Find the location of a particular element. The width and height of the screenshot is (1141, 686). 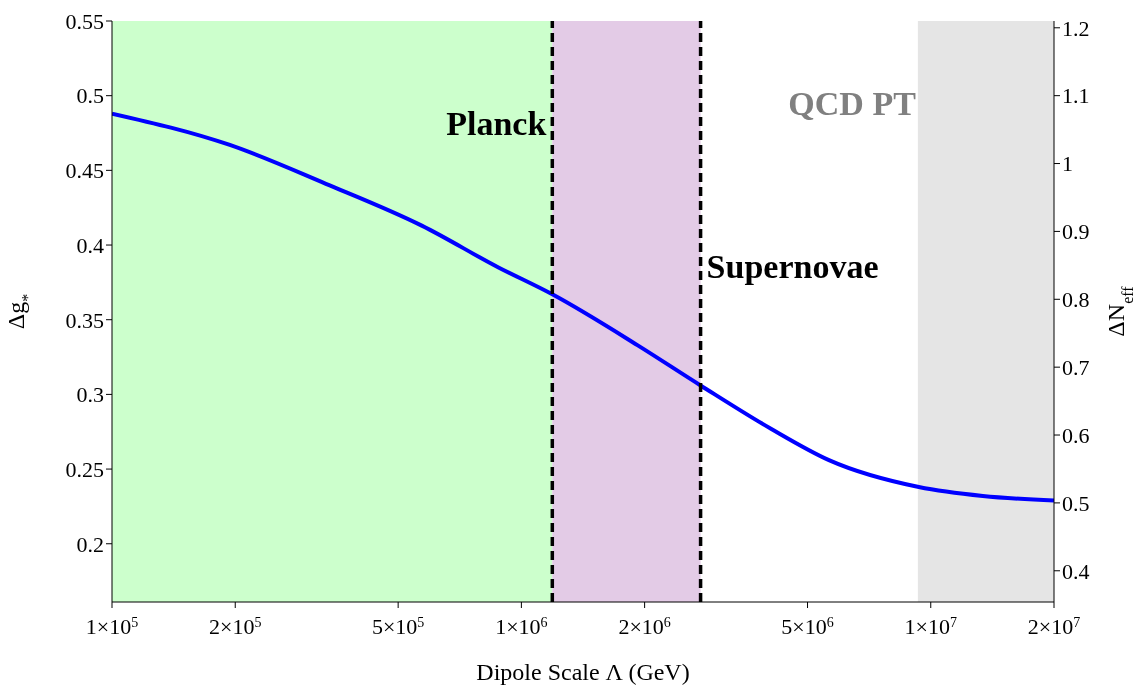

ref-line-label: Supernovae is located at coordinates (792, 266).